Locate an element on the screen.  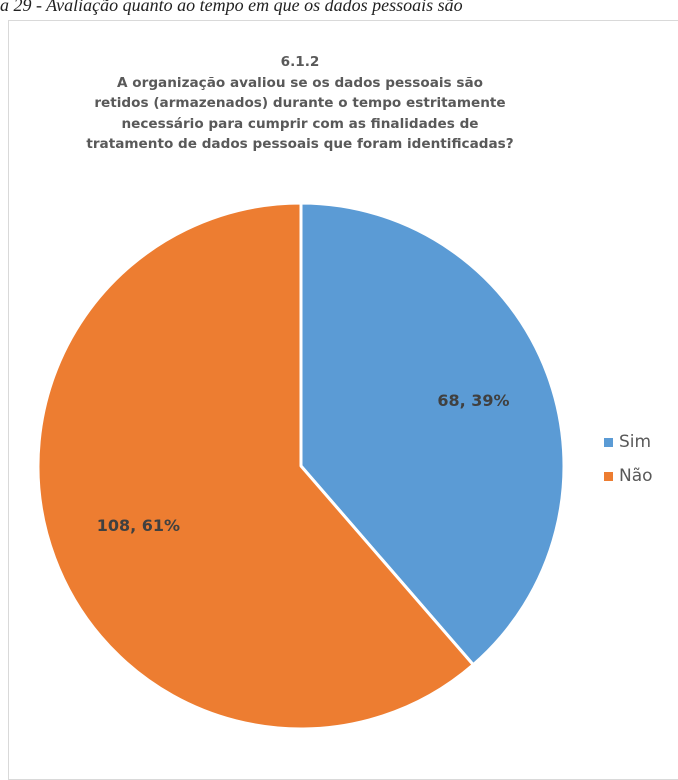
legend-item-nao: Não is located at coordinates (628, 476).